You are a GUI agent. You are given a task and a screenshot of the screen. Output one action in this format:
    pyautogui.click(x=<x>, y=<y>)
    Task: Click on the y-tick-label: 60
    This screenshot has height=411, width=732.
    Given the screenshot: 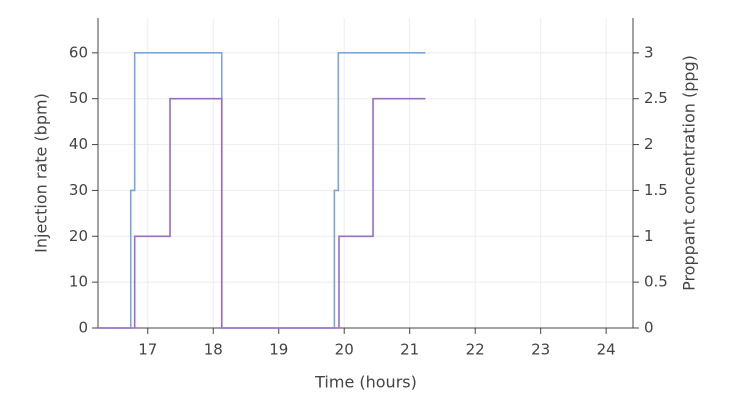 What is the action you would take?
    pyautogui.click(x=78, y=52)
    